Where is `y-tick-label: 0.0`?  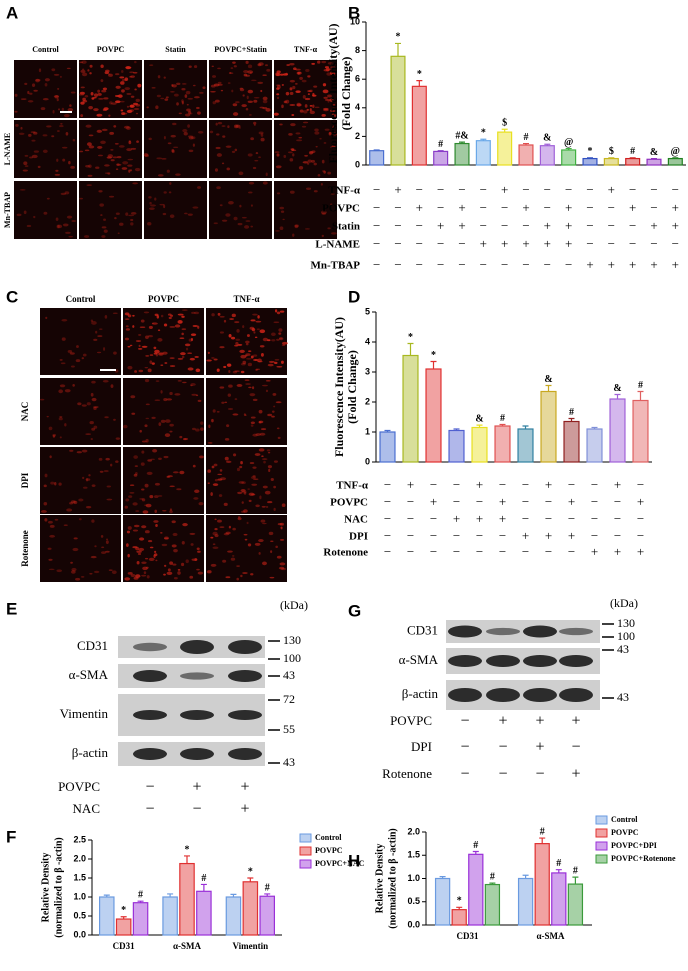 y-tick-label: 0.0 is located at coordinates (79, 934).